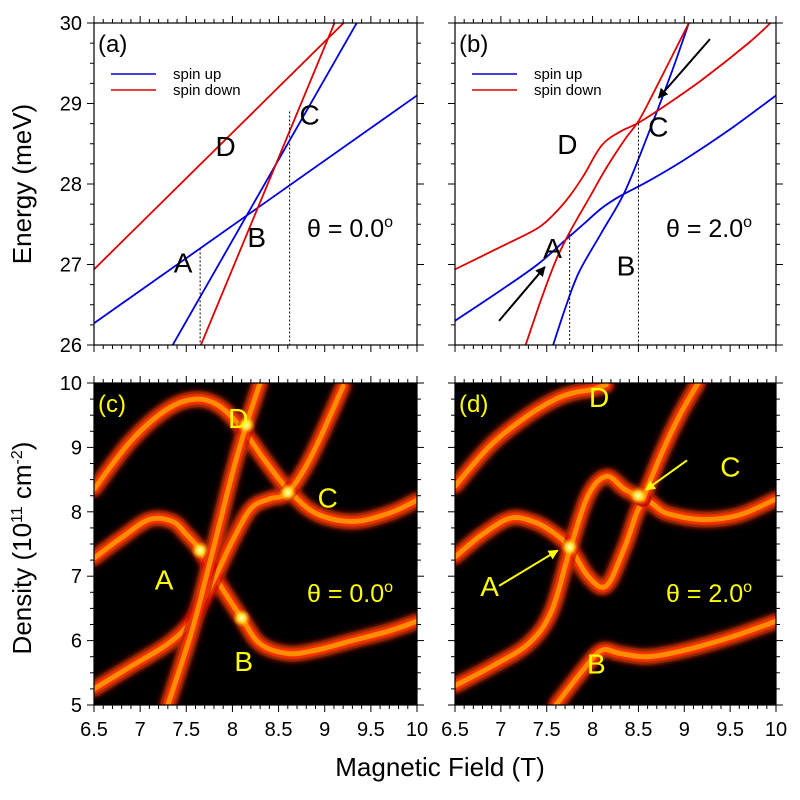 This screenshot has width=800, height=800. I want to click on y-tick-label: 30, so click(71, 24).